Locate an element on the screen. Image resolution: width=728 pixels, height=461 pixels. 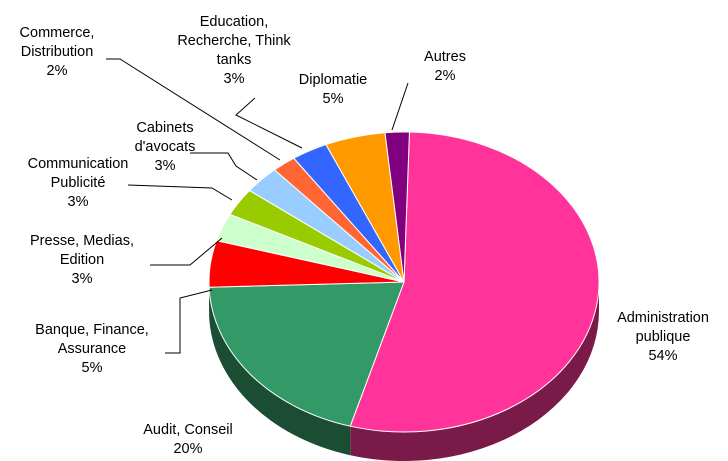
slice-name: Recherche, Think is located at coordinates (234, 41).